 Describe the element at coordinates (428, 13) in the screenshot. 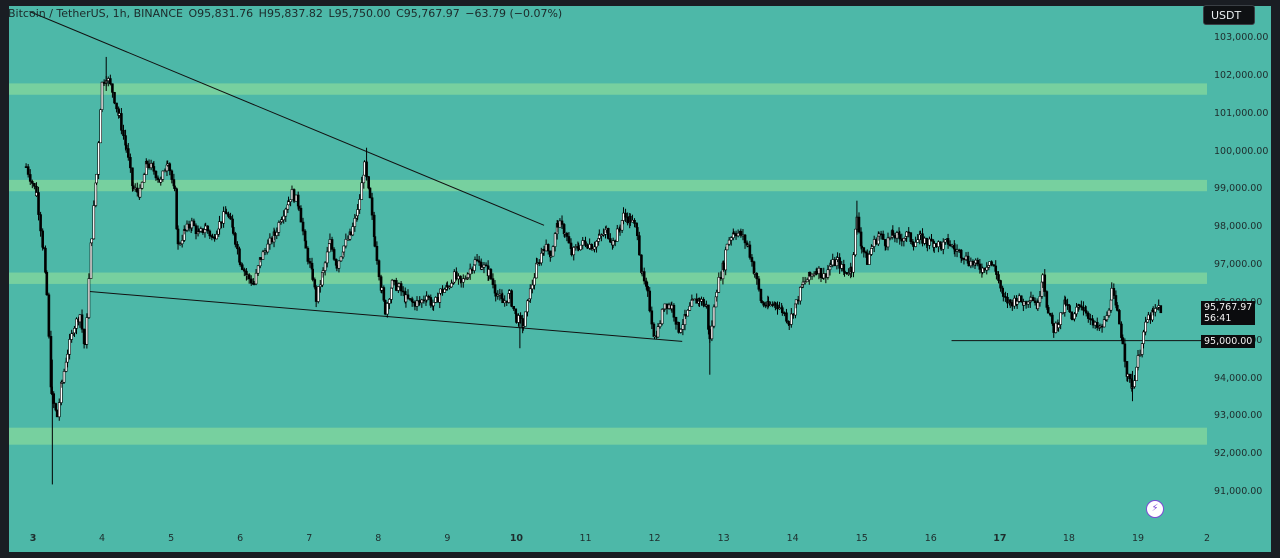

I see `close-value: C95,767.97` at that location.